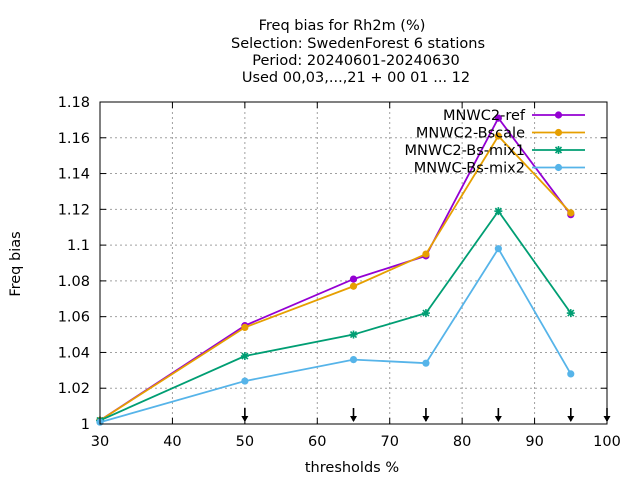 This screenshot has height=480, width=640. Describe the element at coordinates (74, 175) in the screenshot. I see `y-tick-label: 1.14` at that location.